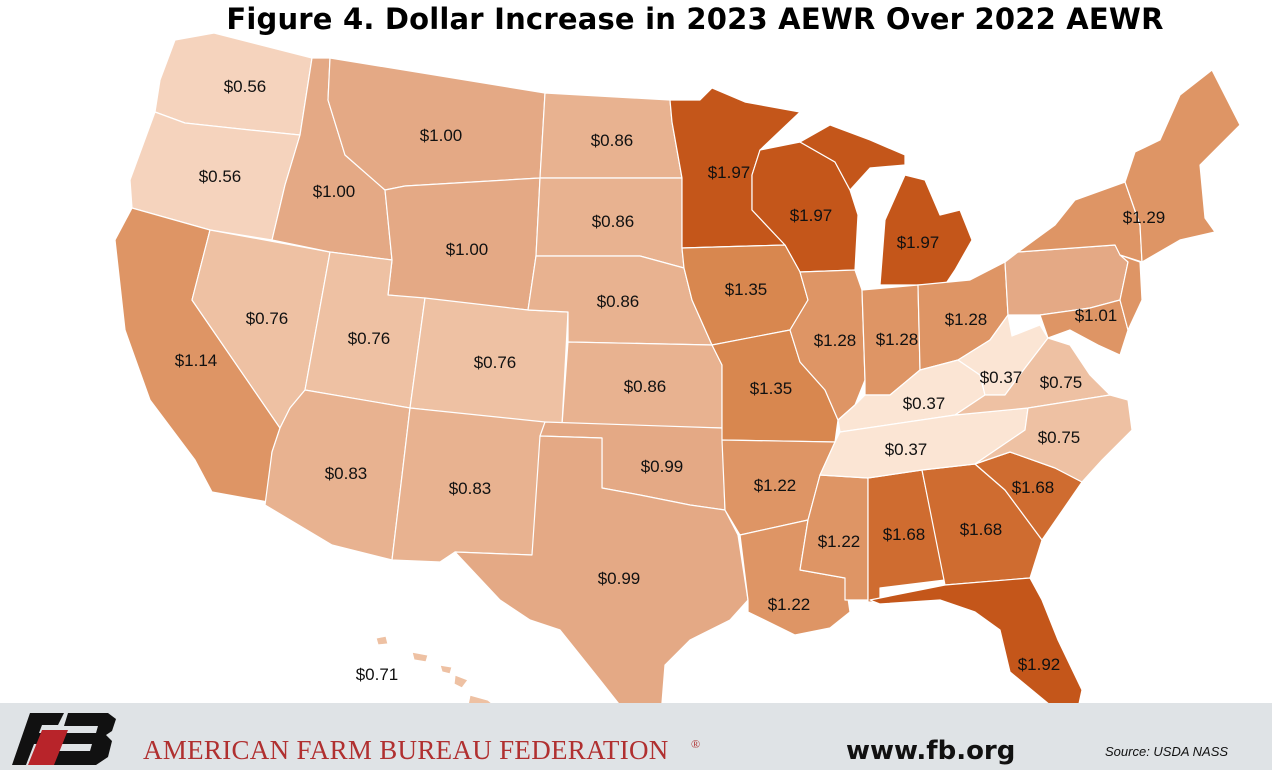 This screenshot has height=770, width=1272. What do you see at coordinates (377, 674) in the screenshot?
I see `value-label-hawaii: $0.71` at bounding box center [377, 674].